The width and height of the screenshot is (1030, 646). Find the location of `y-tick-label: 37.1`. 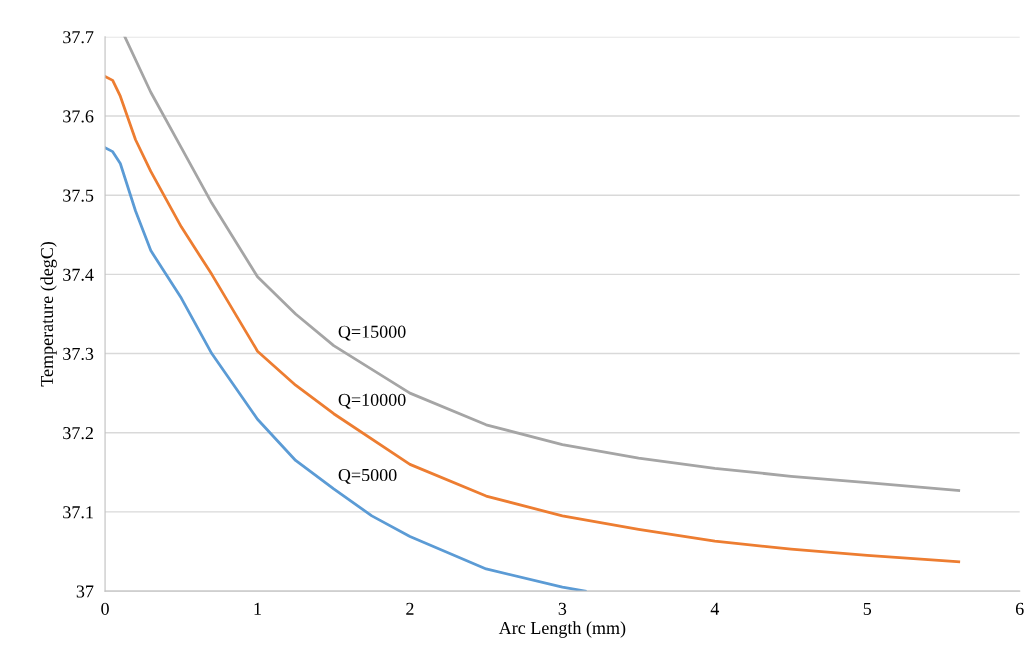

y-tick-label: 37.1 is located at coordinates (78, 512).